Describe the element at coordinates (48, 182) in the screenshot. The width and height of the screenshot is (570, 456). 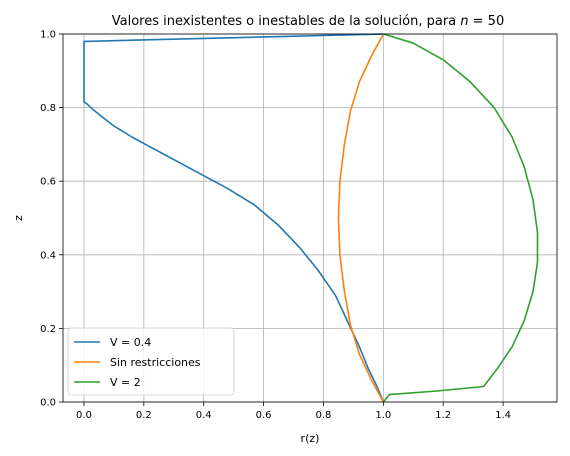
I see `y-tick-label: 0.6` at that location.